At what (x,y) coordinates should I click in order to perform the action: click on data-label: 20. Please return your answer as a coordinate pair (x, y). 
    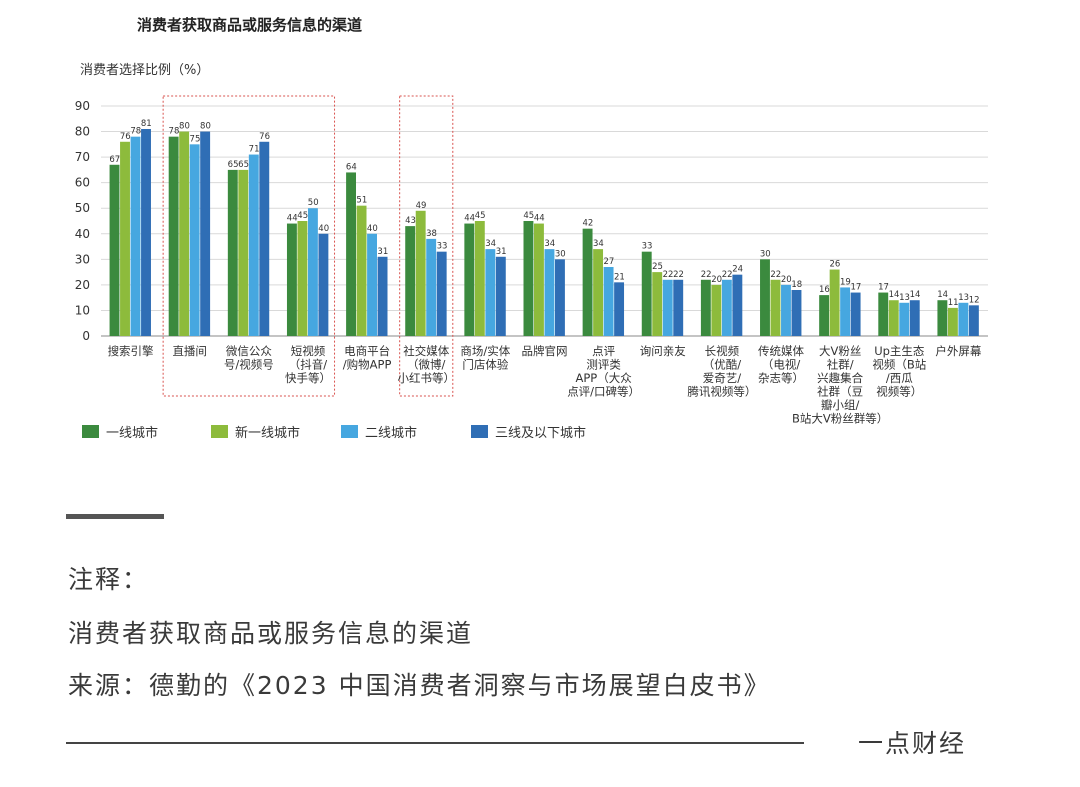
    Looking at the image, I should click on (716, 280).